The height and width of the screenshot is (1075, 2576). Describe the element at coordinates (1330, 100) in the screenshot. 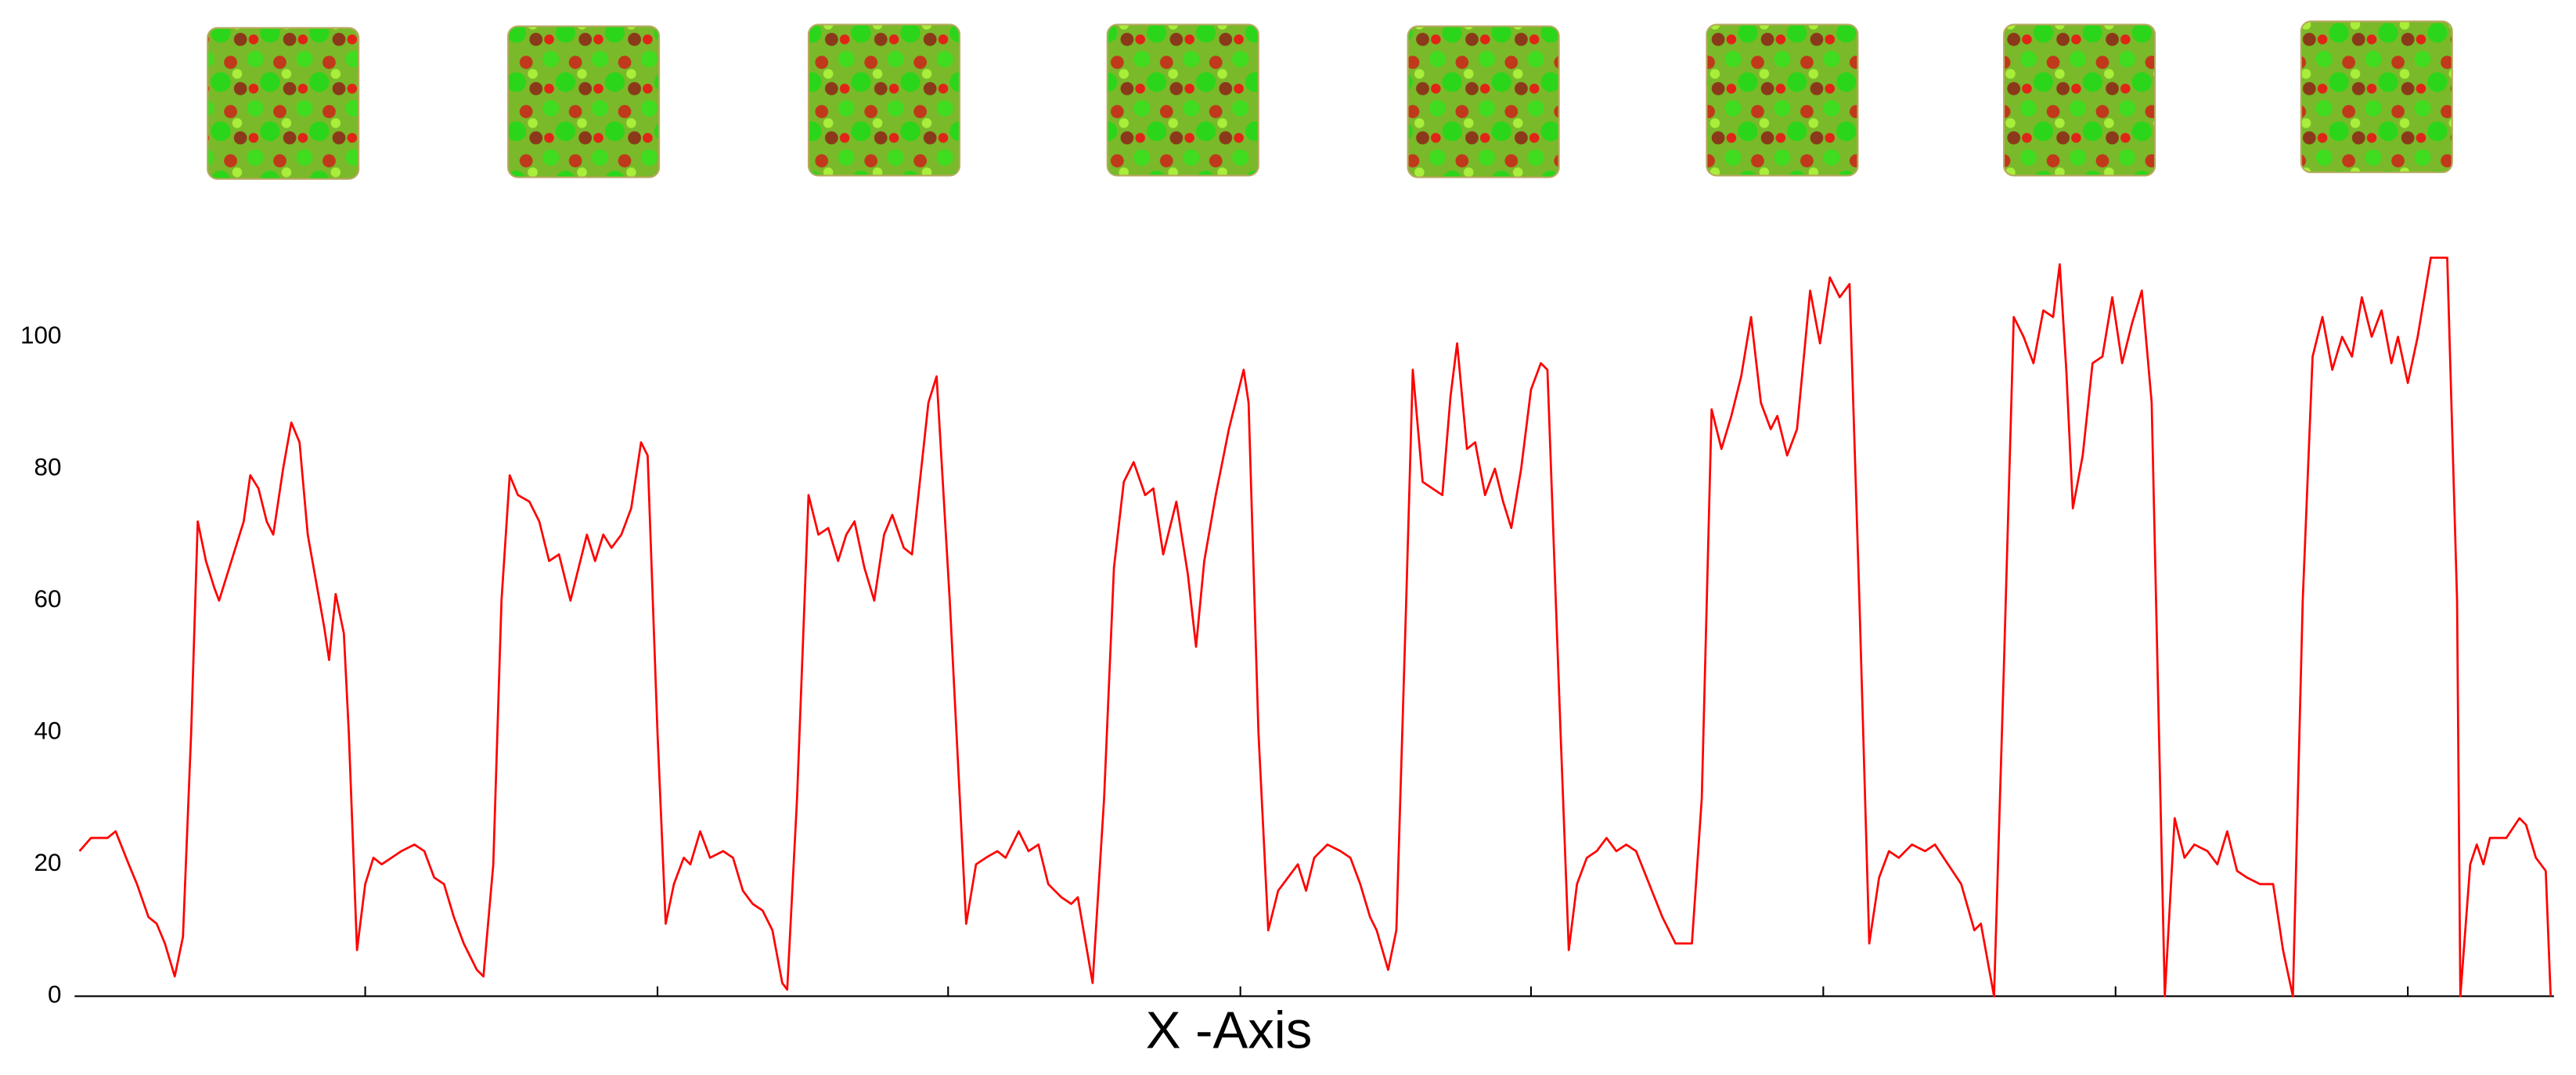

I see `thumbnails` at that location.